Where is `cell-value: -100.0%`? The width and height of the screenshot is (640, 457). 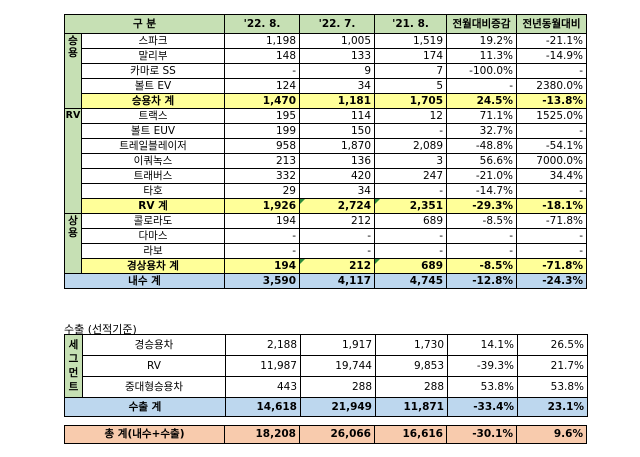 cell-value: -100.0% is located at coordinates (481, 71).